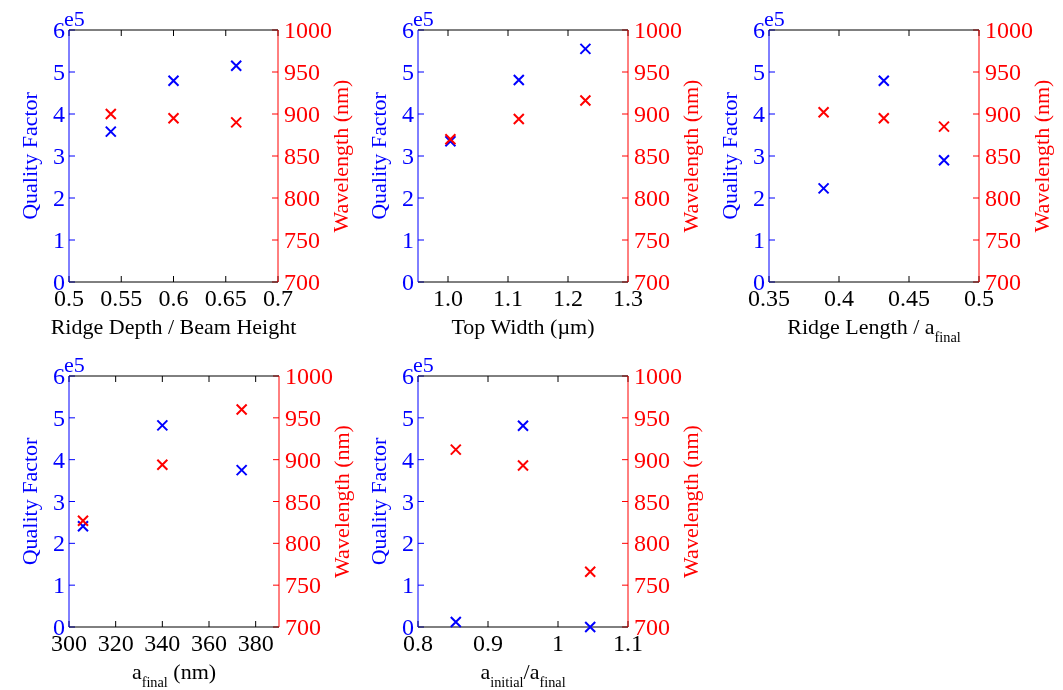  I want to click on x-tick-label: 360, so click(209, 643).